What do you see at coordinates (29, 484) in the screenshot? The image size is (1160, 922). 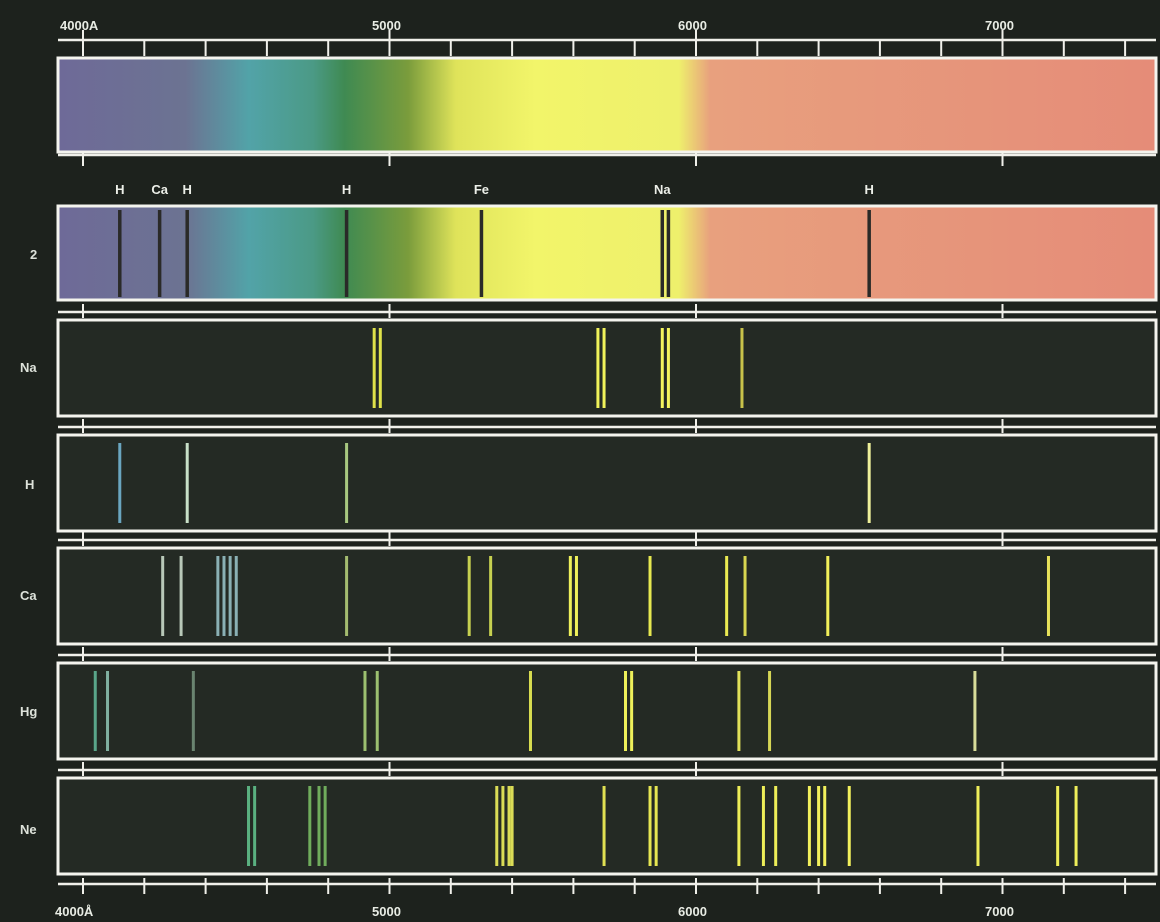 I see `row-label-h: H` at bounding box center [29, 484].